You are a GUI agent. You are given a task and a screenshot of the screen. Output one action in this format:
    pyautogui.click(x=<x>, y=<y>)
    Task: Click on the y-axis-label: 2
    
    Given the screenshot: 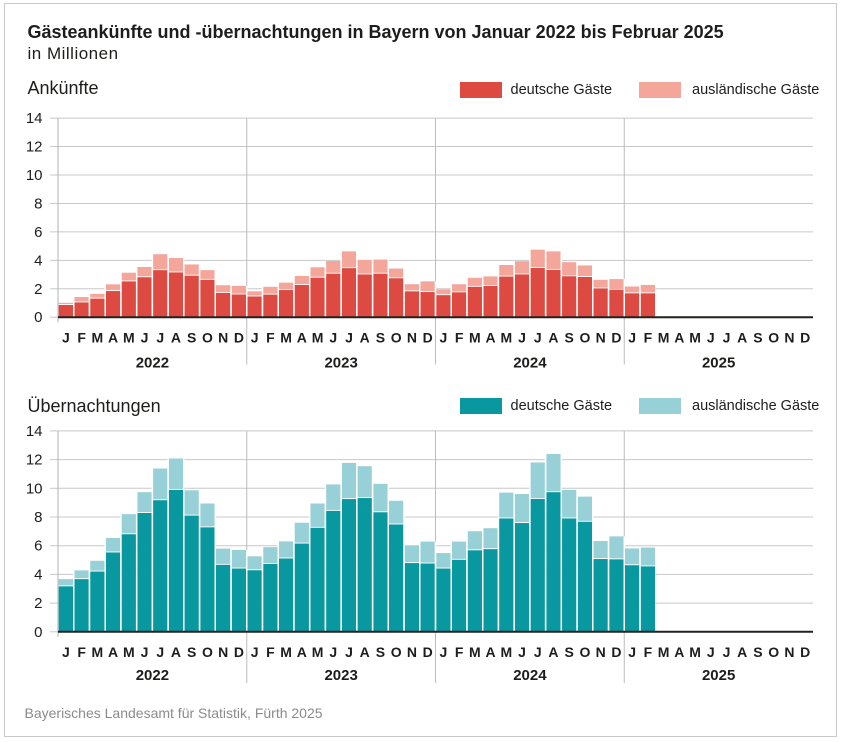 What is the action you would take?
    pyautogui.click(x=38, y=289)
    